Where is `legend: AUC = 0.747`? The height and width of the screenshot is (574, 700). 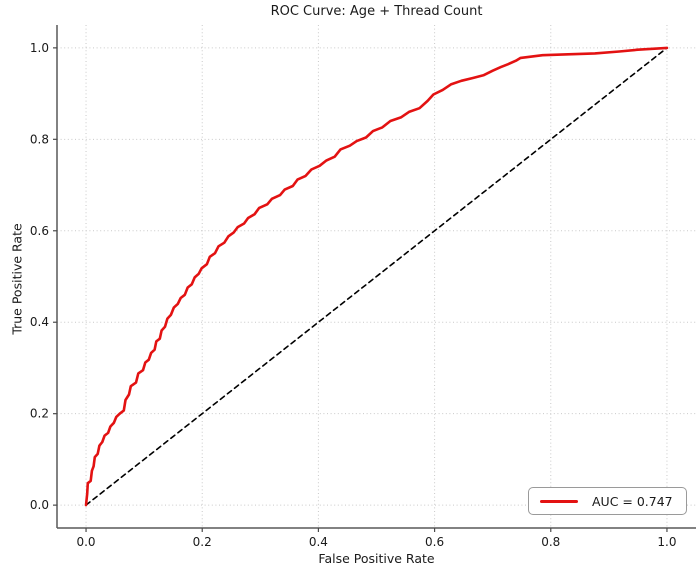
legend: AUC = 0.747 is located at coordinates (607, 501).